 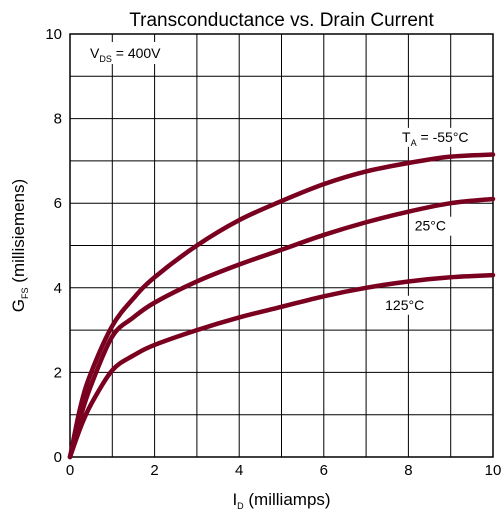 What do you see at coordinates (58, 288) in the screenshot?
I see `y-tick-label: 4` at bounding box center [58, 288].